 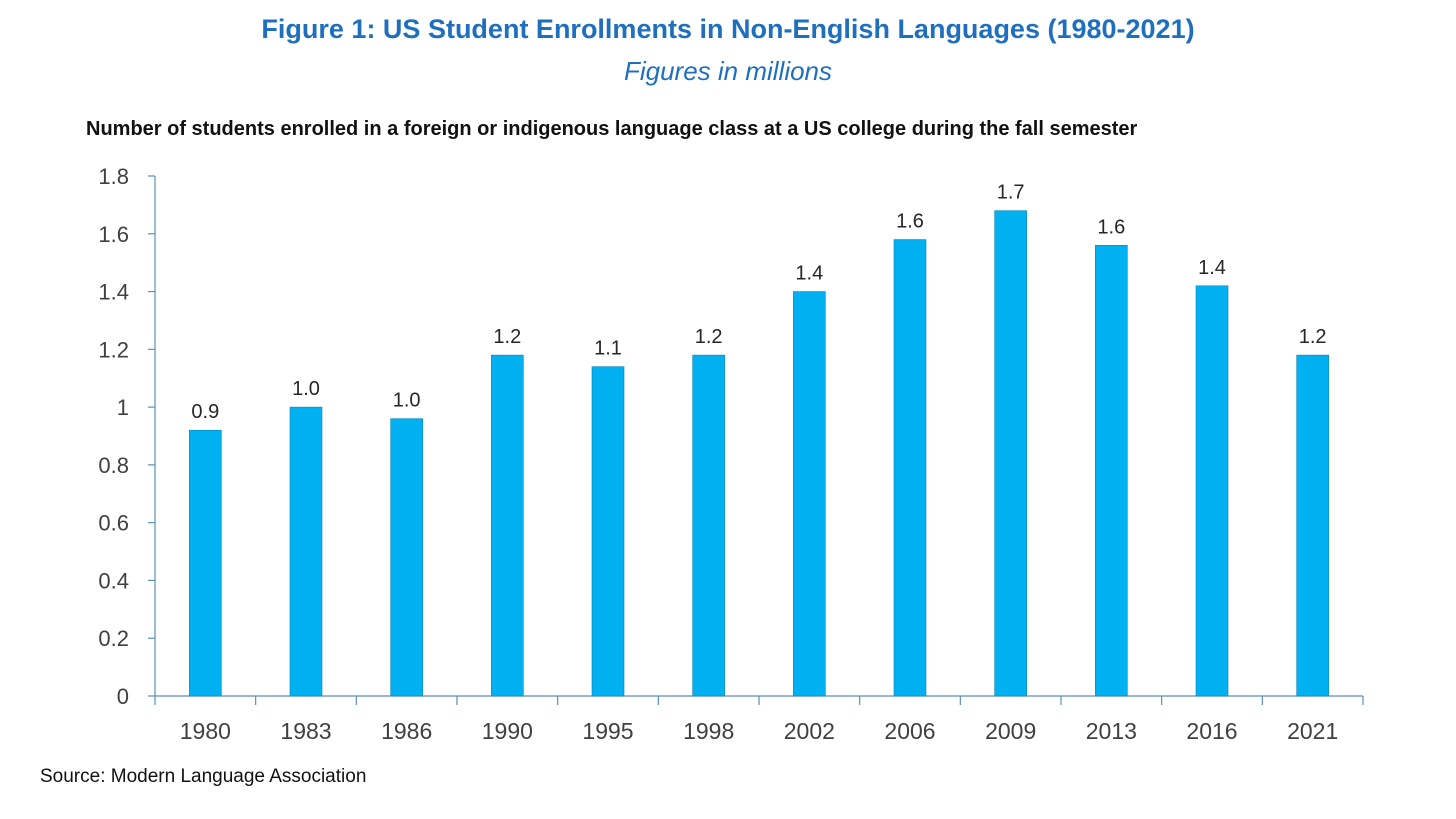 What do you see at coordinates (113, 523) in the screenshot?
I see `y-tick-label: 0.6` at bounding box center [113, 523].